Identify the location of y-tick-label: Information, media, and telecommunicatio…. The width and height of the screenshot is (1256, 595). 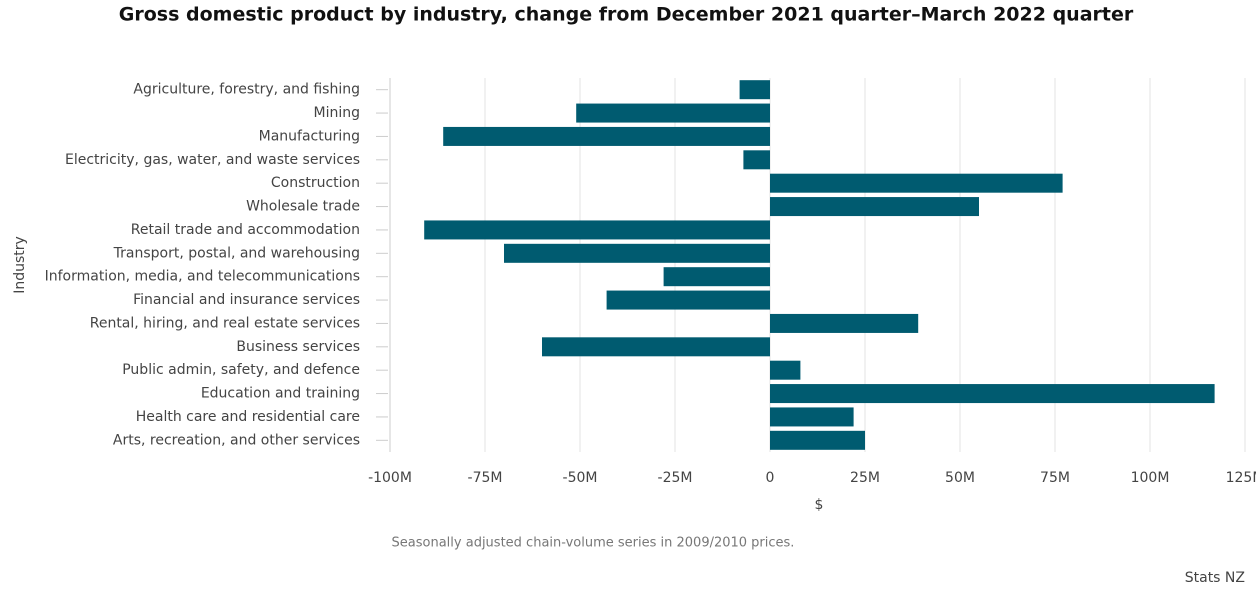
(202, 277).